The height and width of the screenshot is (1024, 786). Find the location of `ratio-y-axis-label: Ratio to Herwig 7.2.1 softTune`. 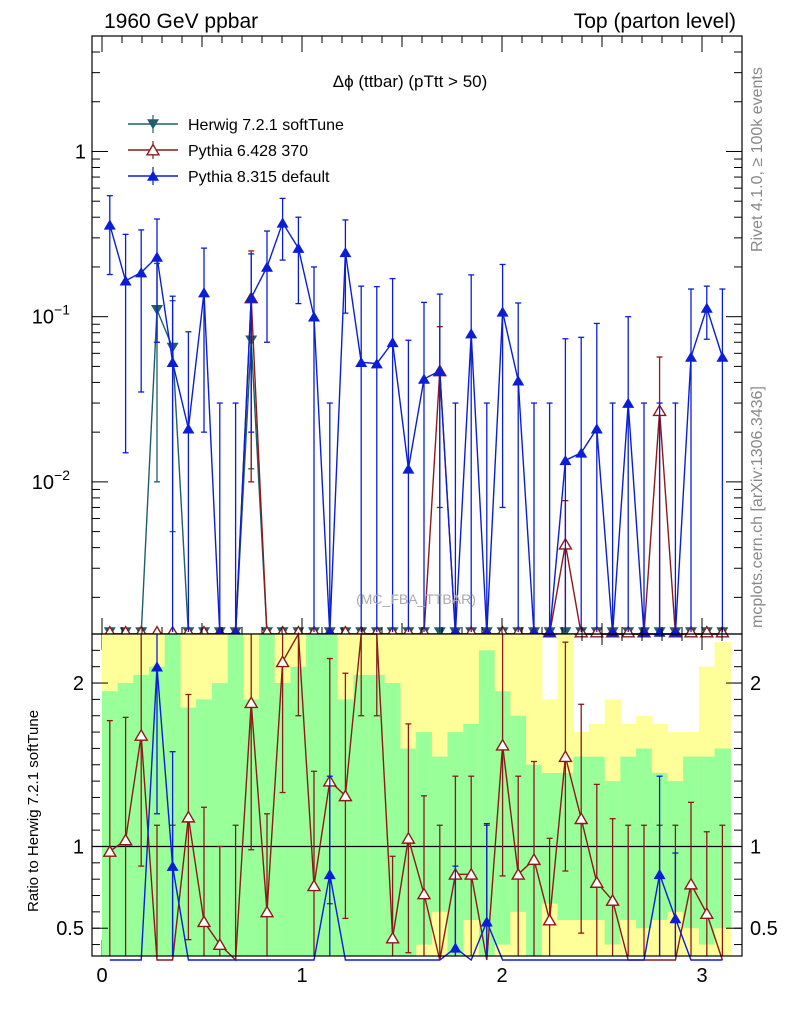

ratio-y-axis-label: Ratio to Herwig 7.2.1 softTune is located at coordinates (33, 811).